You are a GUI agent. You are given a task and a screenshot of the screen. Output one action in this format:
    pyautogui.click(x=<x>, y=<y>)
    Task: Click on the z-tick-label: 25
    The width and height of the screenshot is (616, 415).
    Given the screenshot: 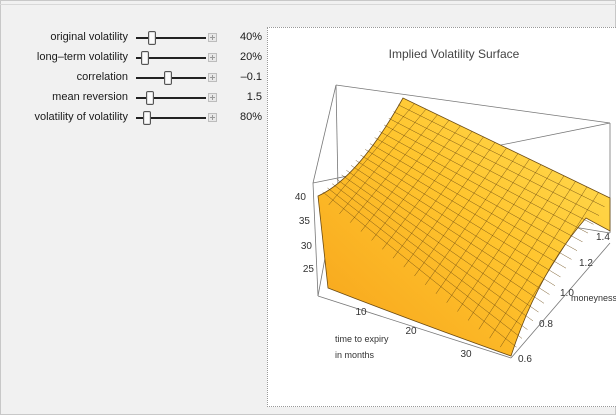 What is the action you would take?
    pyautogui.click(x=309, y=269)
    